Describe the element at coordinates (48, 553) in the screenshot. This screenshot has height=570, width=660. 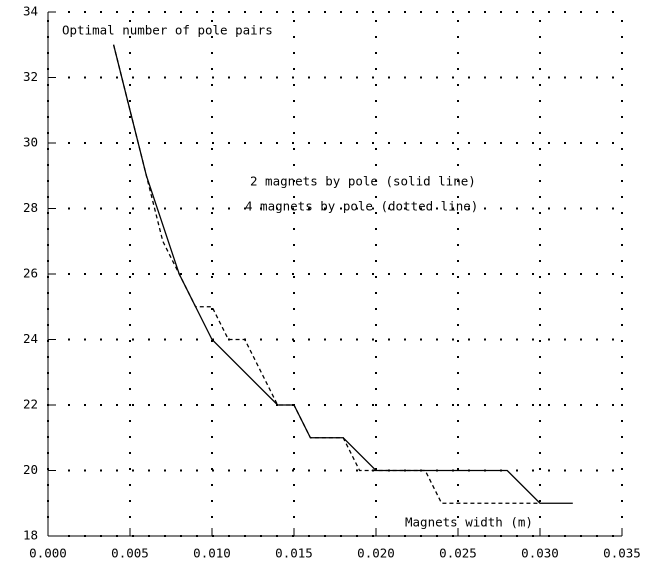
I see `x-tick-label: 0.000` at that location.